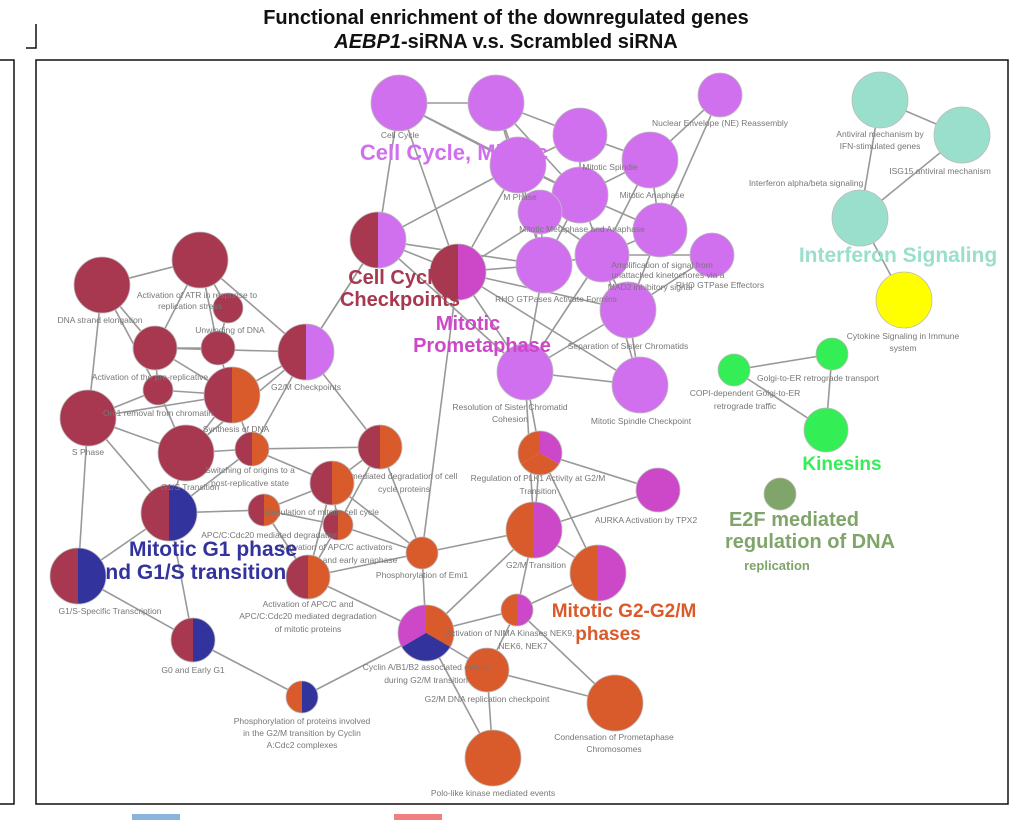  What do you see at coordinates (150, 377) in the screenshot?
I see `node-label: Activation of the pre-replicative` at bounding box center [150, 377].